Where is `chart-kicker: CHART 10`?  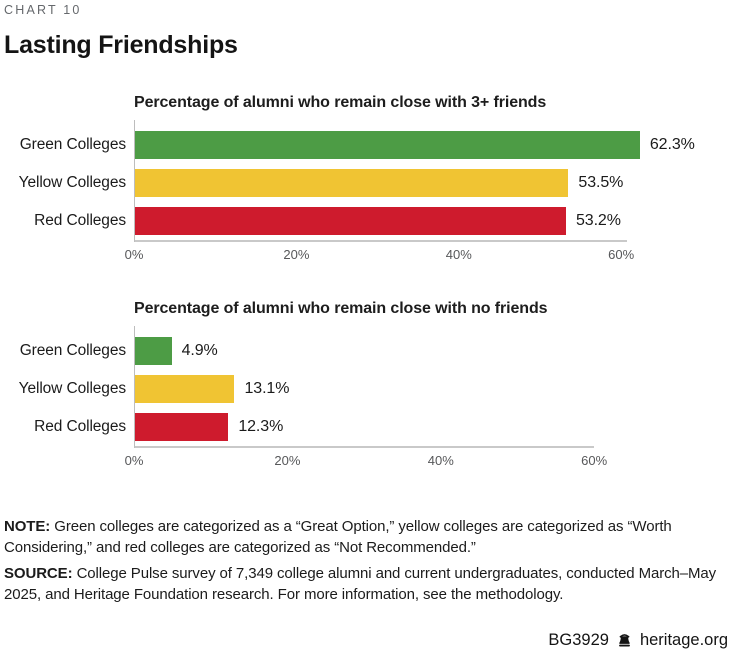 chart-kicker: CHART 10 is located at coordinates (43, 10).